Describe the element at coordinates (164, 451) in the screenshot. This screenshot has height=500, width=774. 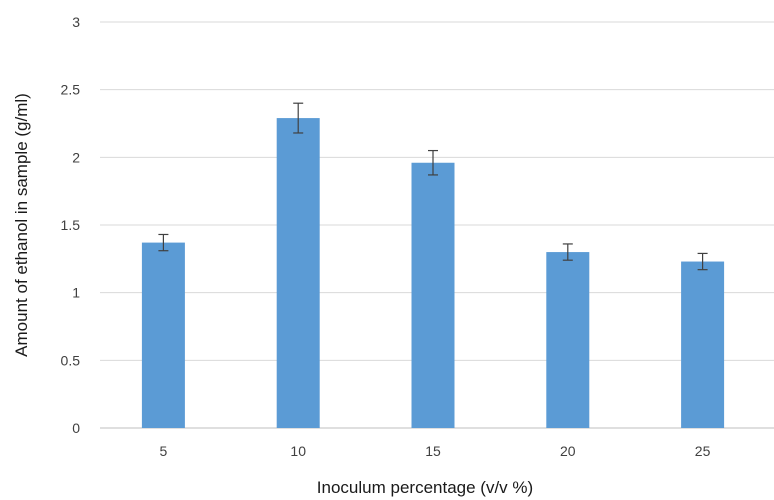
I see `x-tick-label: 5` at that location.